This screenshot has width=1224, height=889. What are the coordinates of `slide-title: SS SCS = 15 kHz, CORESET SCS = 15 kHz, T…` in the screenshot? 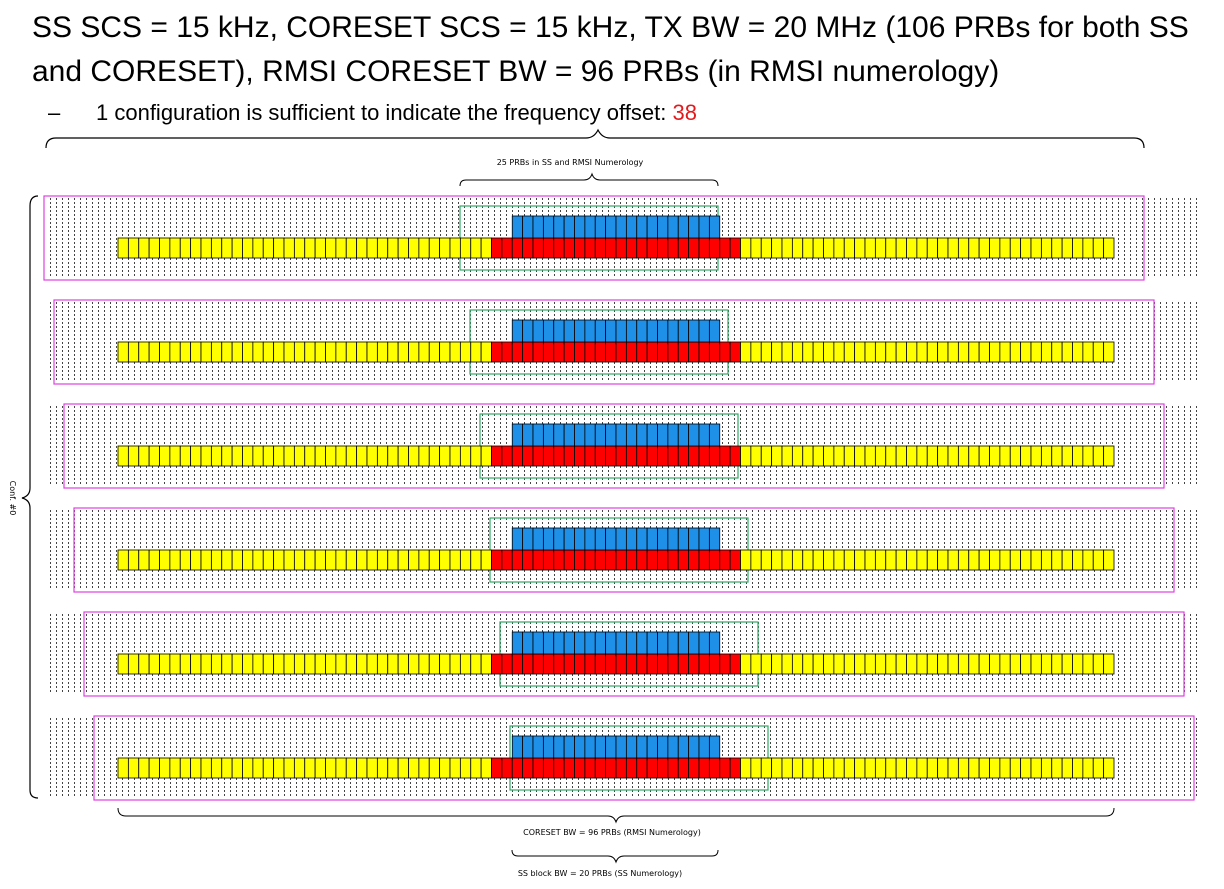 It's located at (610, 49).